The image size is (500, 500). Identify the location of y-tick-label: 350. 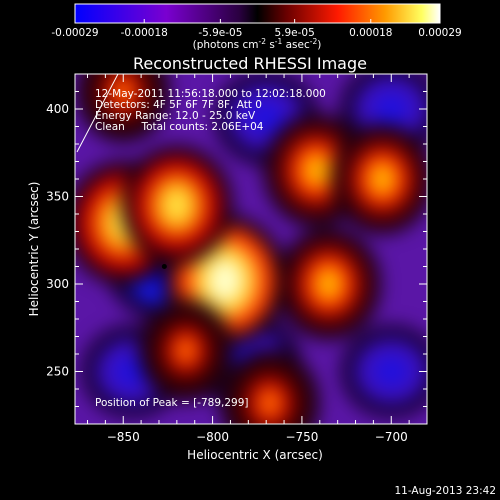
(57, 197).